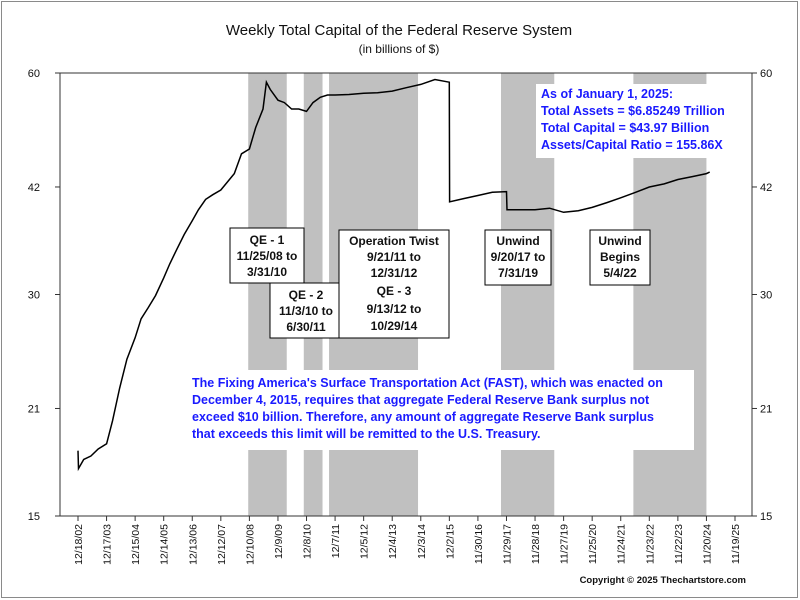 The image size is (800, 600). What do you see at coordinates (34, 296) in the screenshot?
I see `y-tick-label-left: 30` at bounding box center [34, 296].